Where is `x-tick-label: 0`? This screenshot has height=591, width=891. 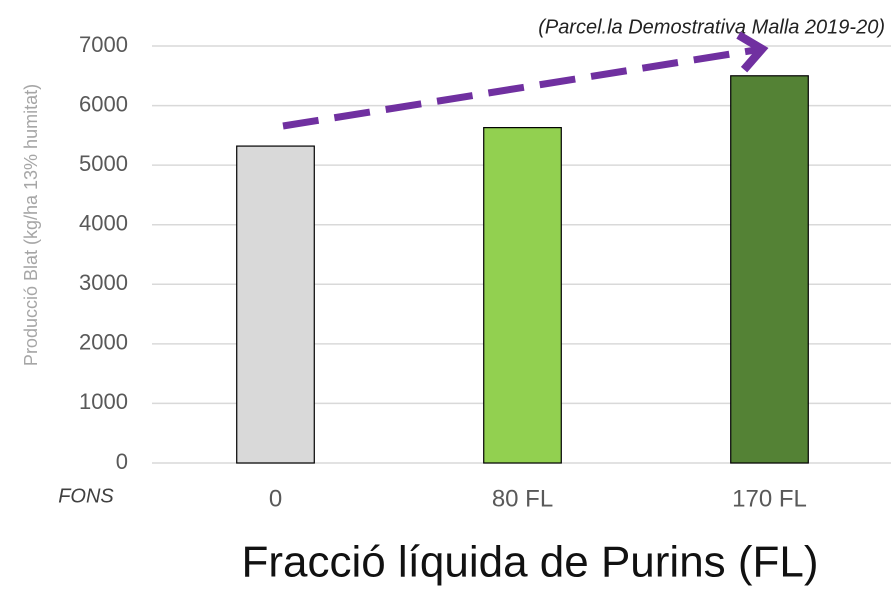
x-tick-label: 0 is located at coordinates (275, 498).